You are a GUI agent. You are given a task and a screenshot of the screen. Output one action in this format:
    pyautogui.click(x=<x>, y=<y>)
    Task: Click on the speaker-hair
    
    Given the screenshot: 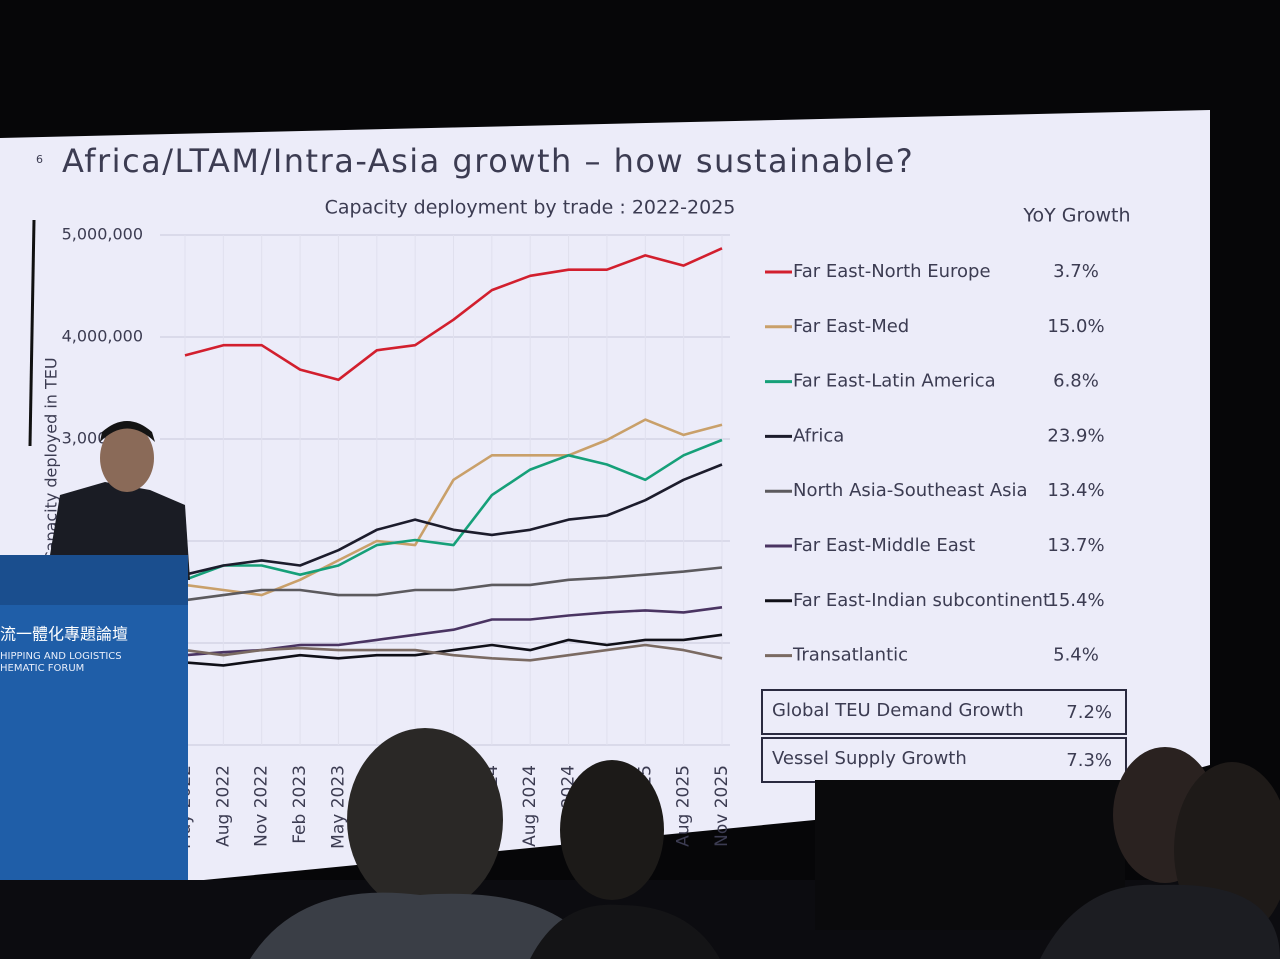 What is the action you would take?
    pyautogui.click(x=127, y=431)
    